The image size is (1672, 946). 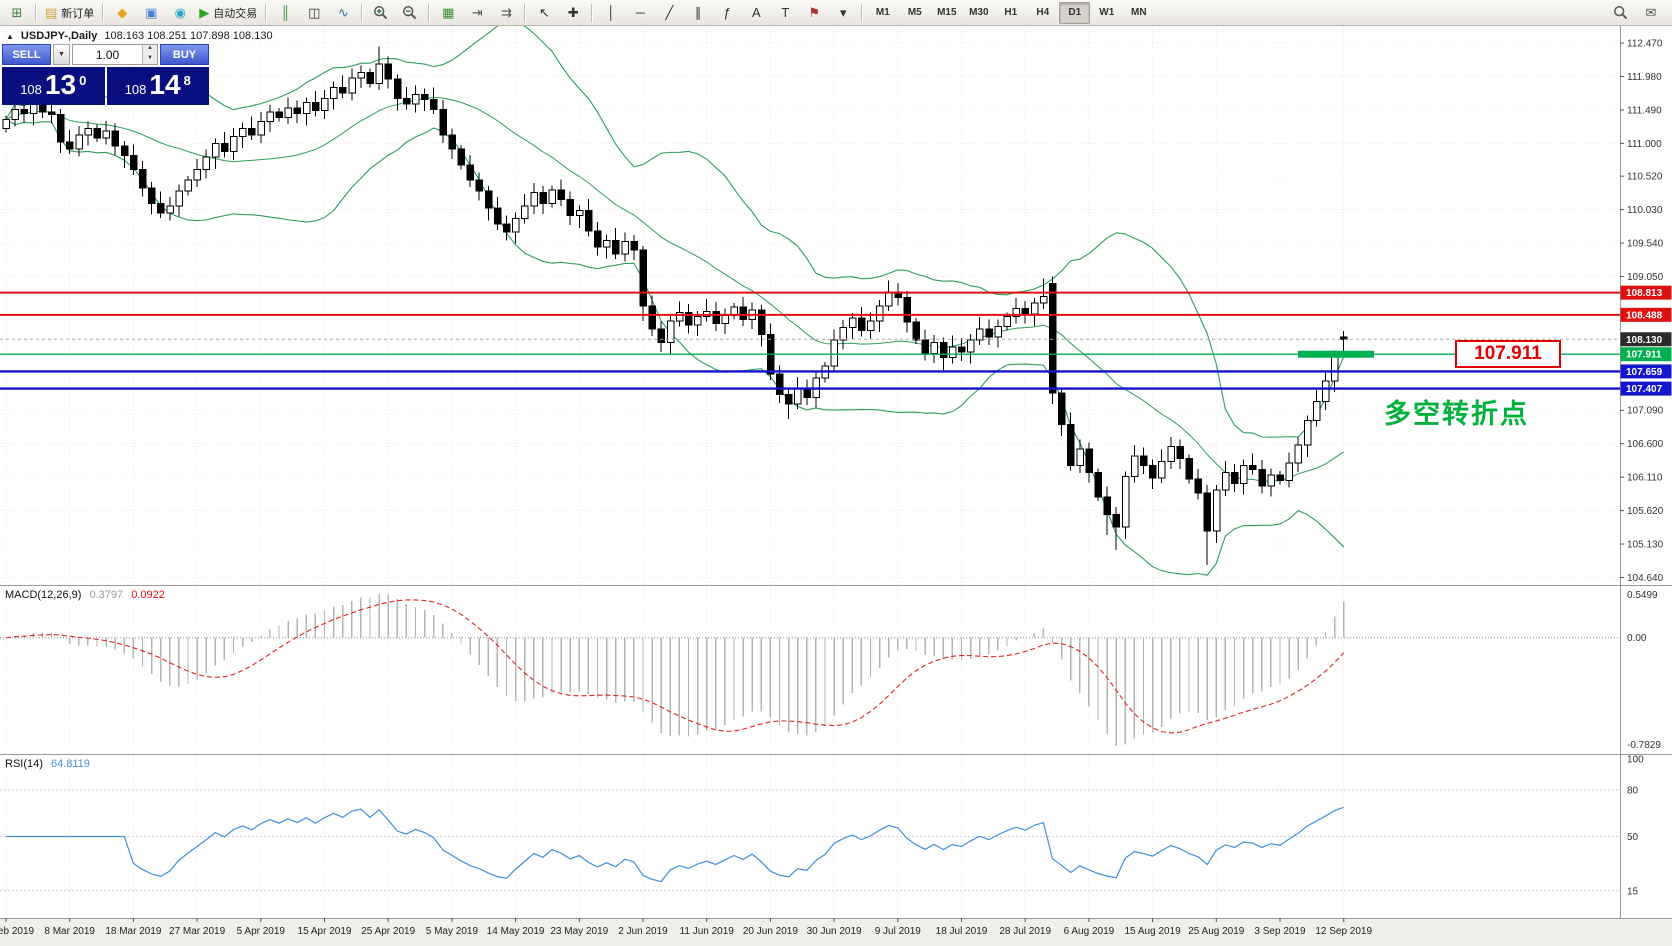 What do you see at coordinates (133, 931) in the screenshot?
I see `date-label: 18 Mar 2019` at bounding box center [133, 931].